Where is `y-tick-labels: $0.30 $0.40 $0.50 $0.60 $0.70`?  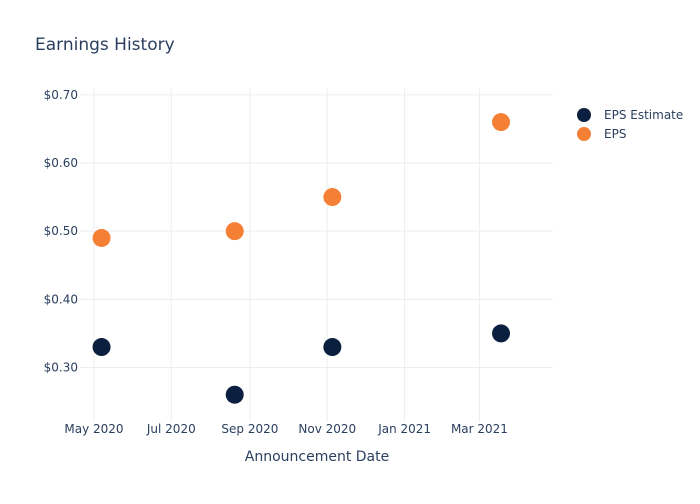
y-tick-labels: $0.30 $0.40 $0.50 $0.60 $0.70 is located at coordinates (61, 231).